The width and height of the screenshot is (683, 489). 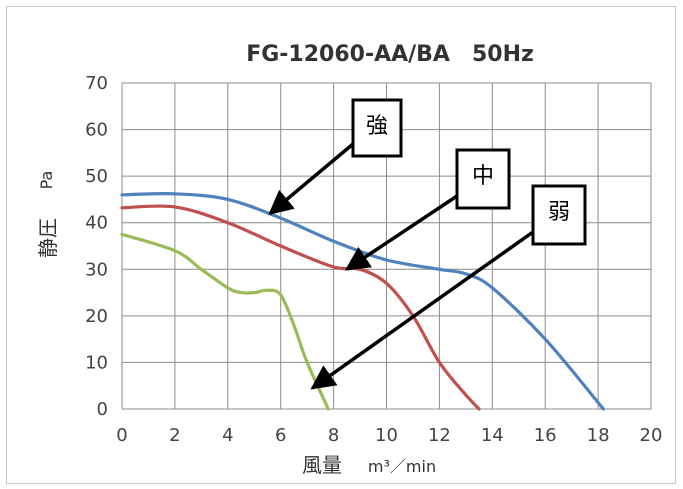 I want to click on y-axis-label: 静圧, so click(x=48, y=238).